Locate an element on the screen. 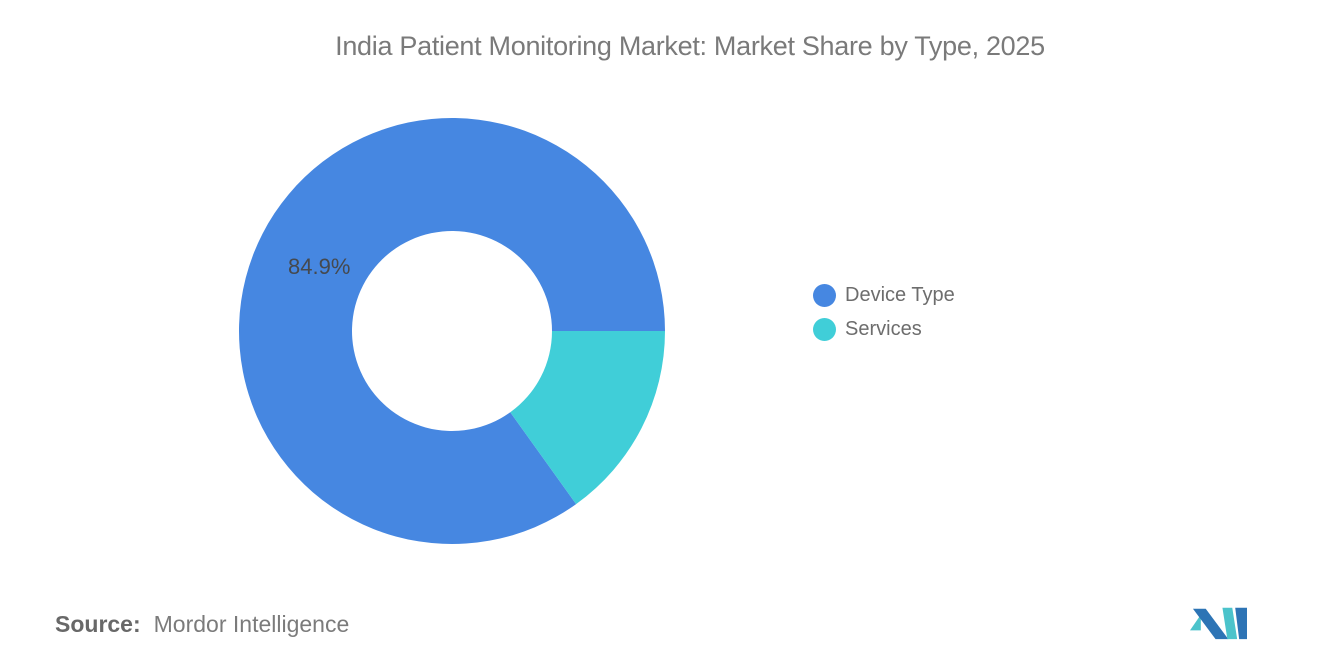 The height and width of the screenshot is (665, 1320). legend-item-device-type: Device Type is located at coordinates (884, 295).